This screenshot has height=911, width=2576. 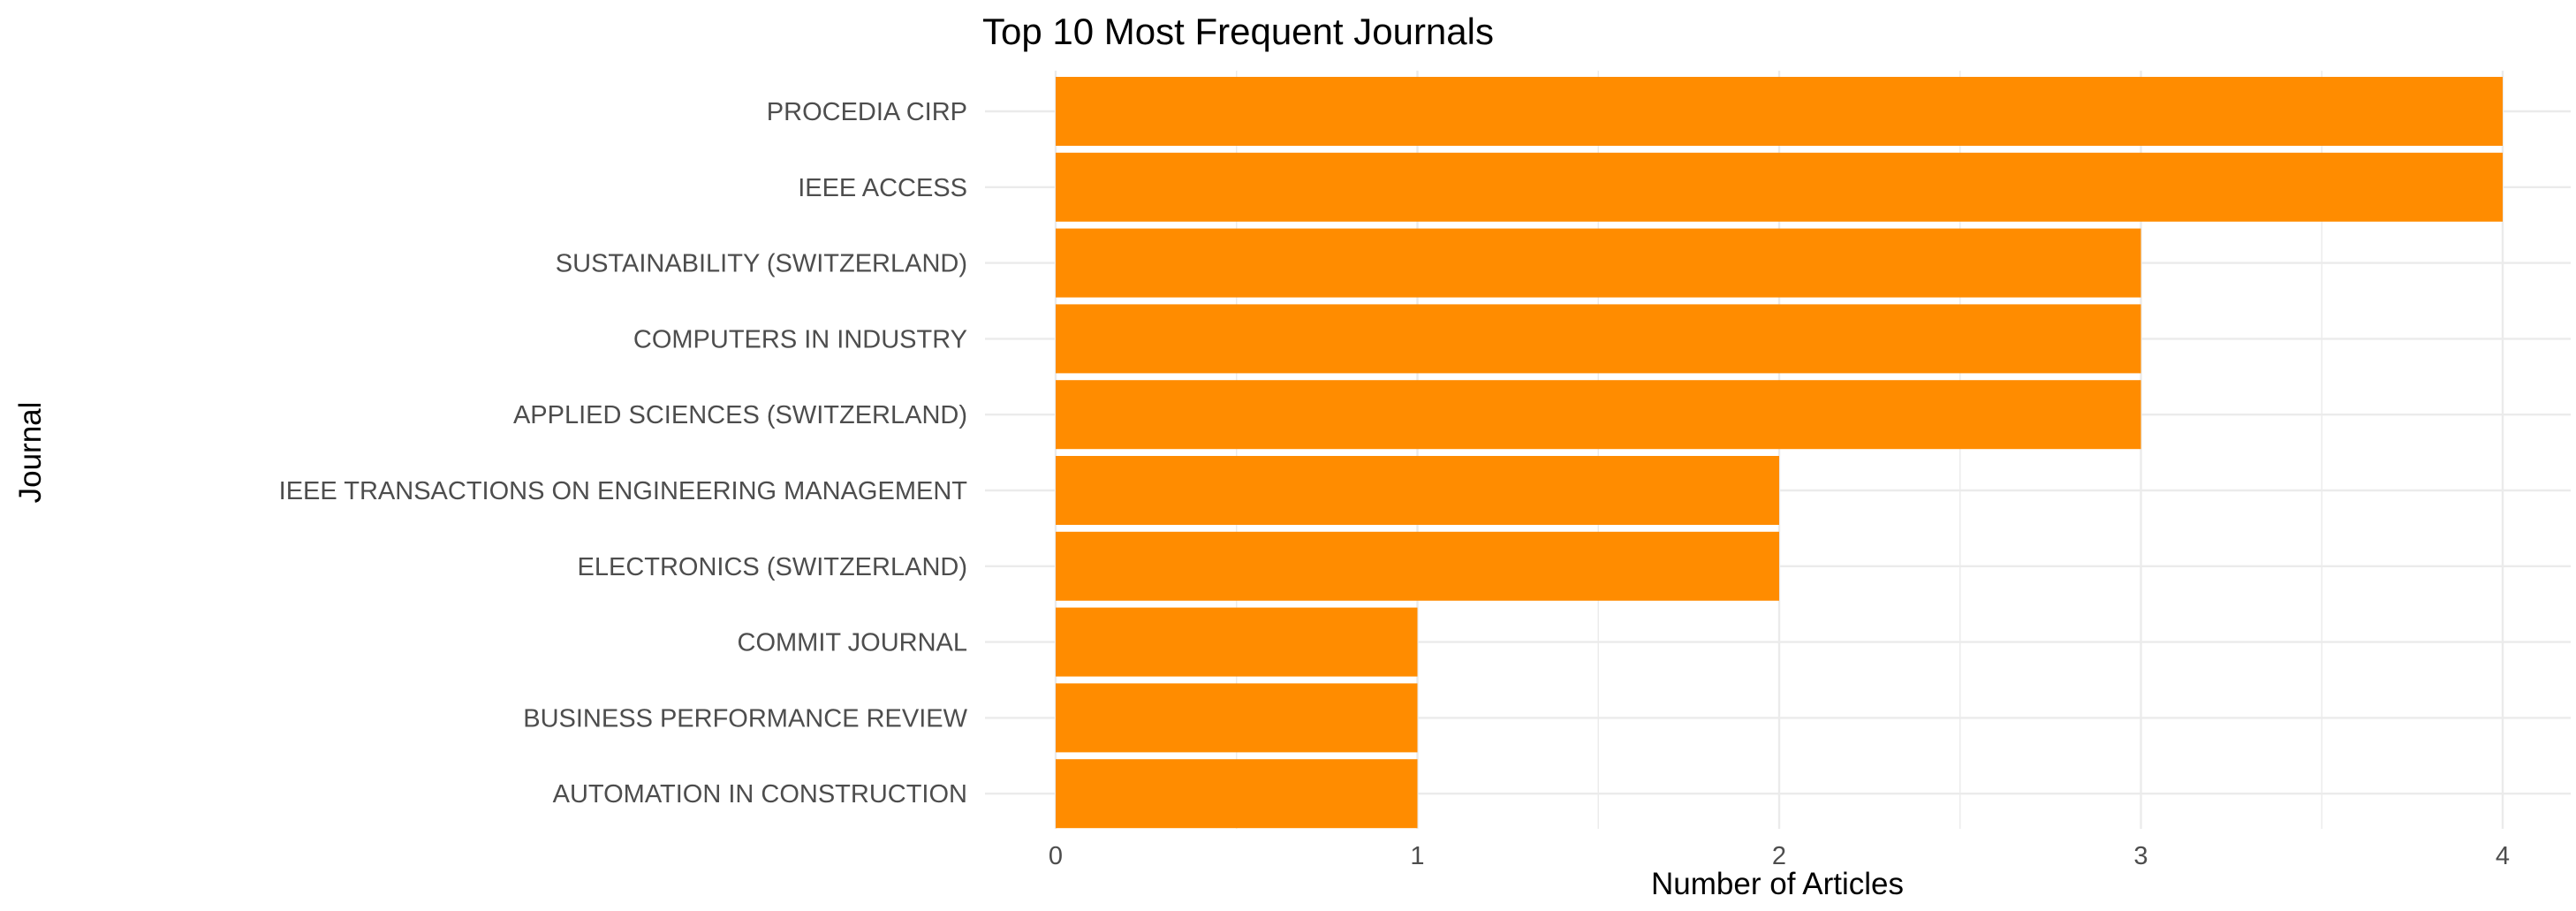 I want to click on y-tick-label: BUSINESS PERFORMANCE REVIEW, so click(x=745, y=718).